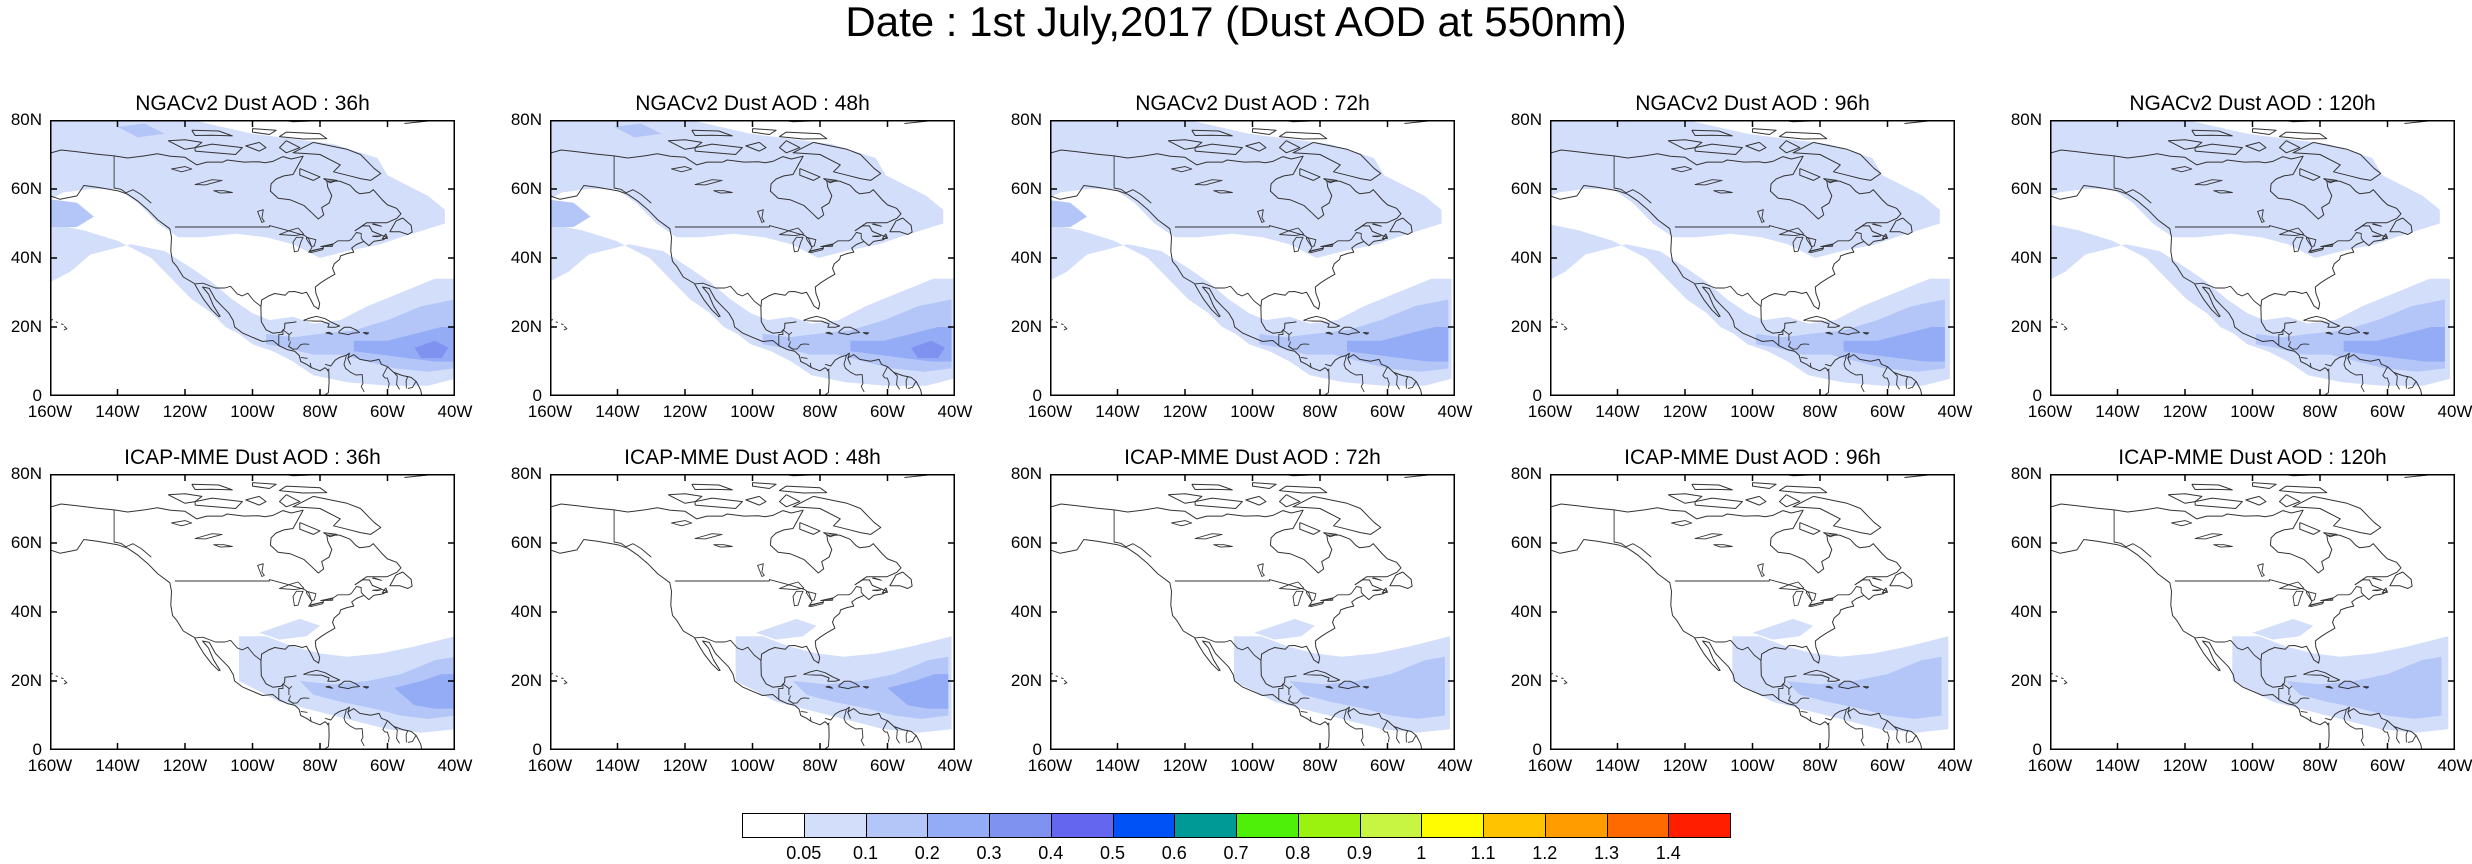  I want to click on y-tick-label: 0, so click(1037, 749).